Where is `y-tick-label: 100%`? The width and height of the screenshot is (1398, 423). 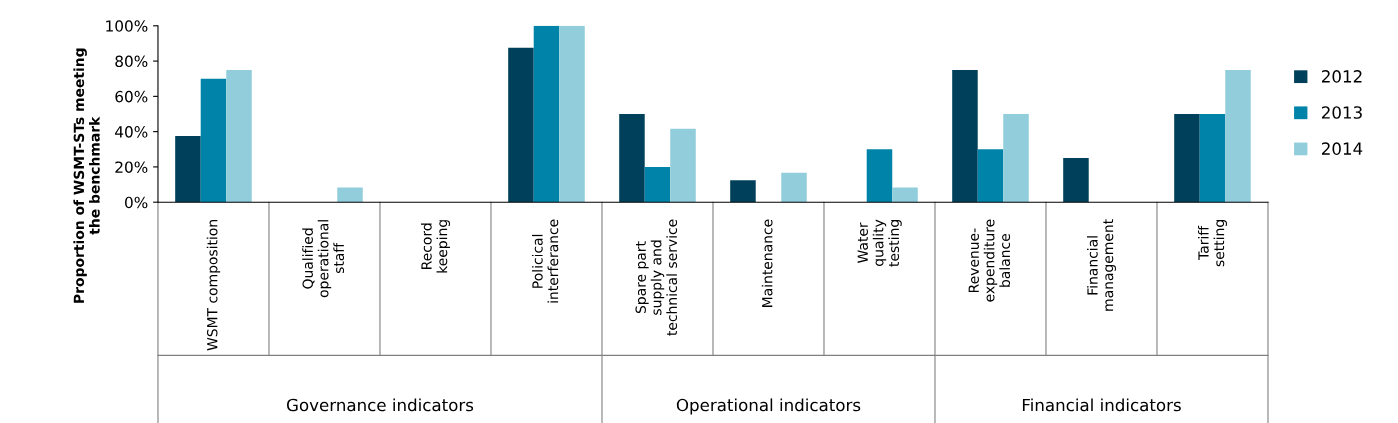
y-tick-label: 100% is located at coordinates (127, 26).